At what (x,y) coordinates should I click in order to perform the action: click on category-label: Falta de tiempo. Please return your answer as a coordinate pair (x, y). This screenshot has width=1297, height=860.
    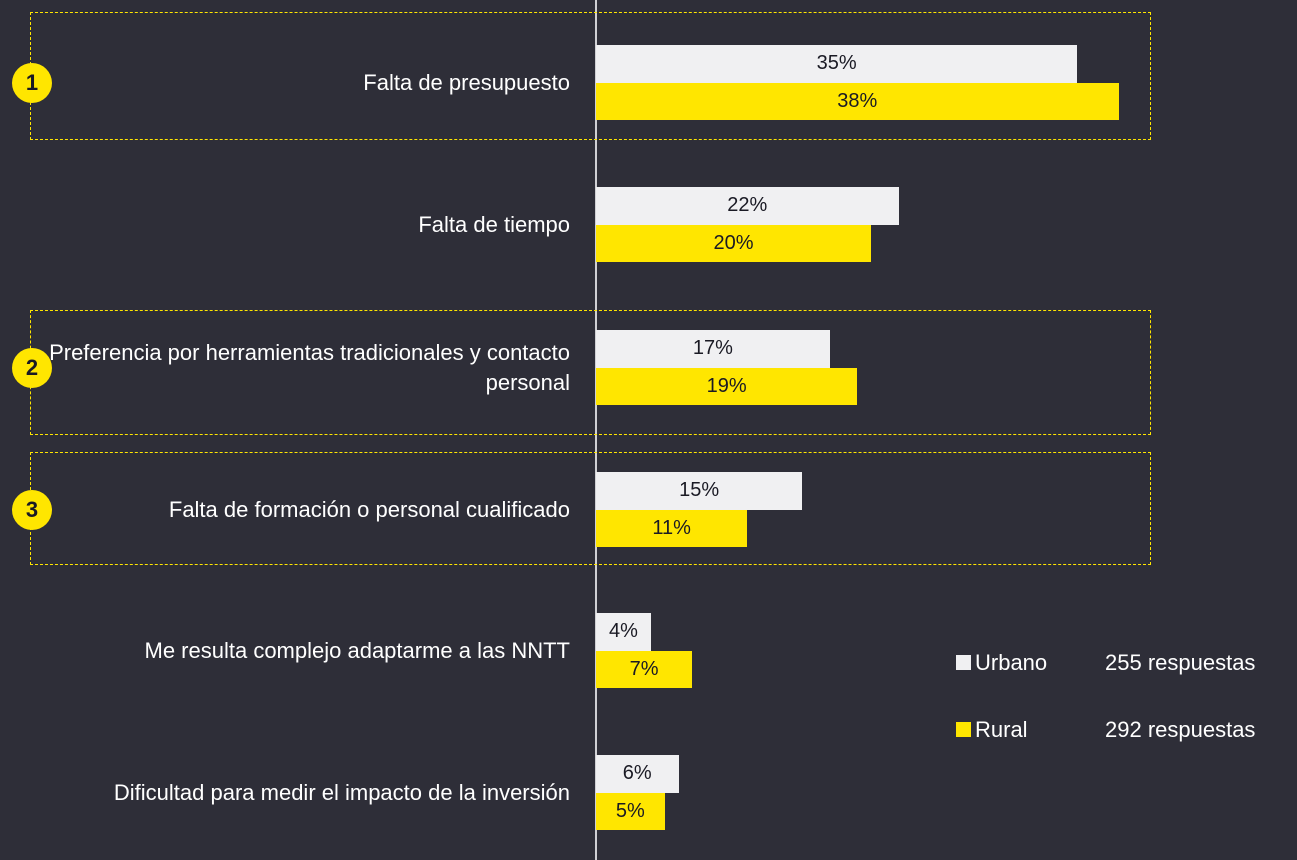
    Looking at the image, I should click on (494, 224).